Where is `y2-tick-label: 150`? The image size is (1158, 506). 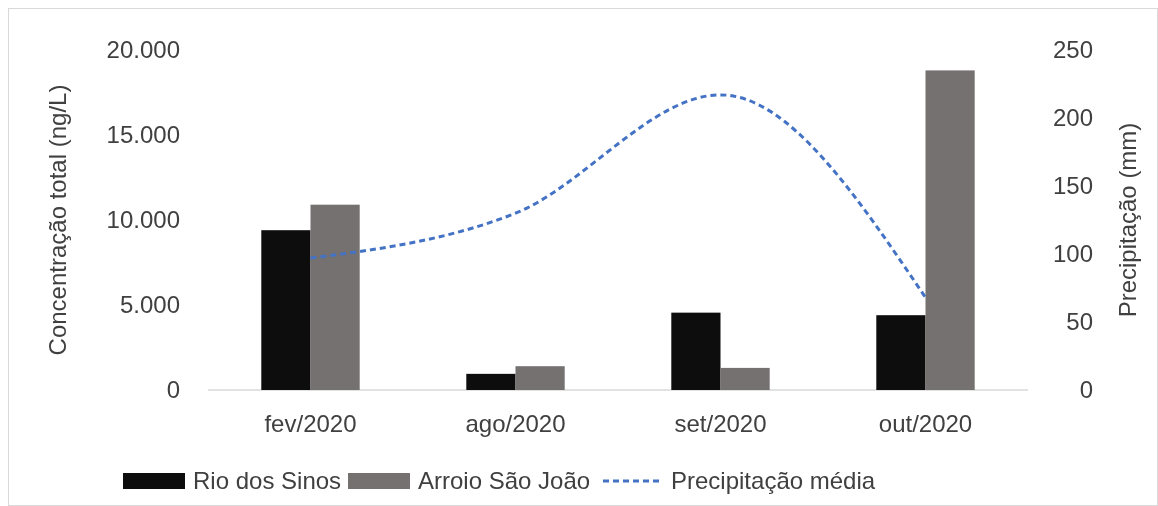
y2-tick-label: 150 is located at coordinates (1072, 186).